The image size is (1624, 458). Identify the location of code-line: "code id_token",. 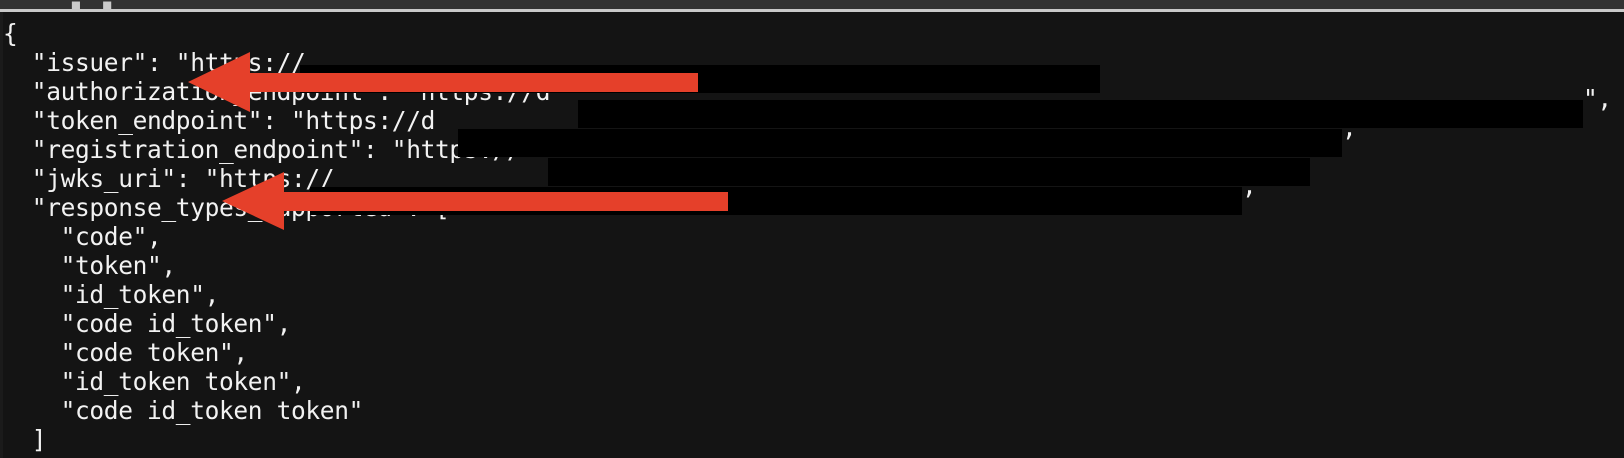
(147, 323).